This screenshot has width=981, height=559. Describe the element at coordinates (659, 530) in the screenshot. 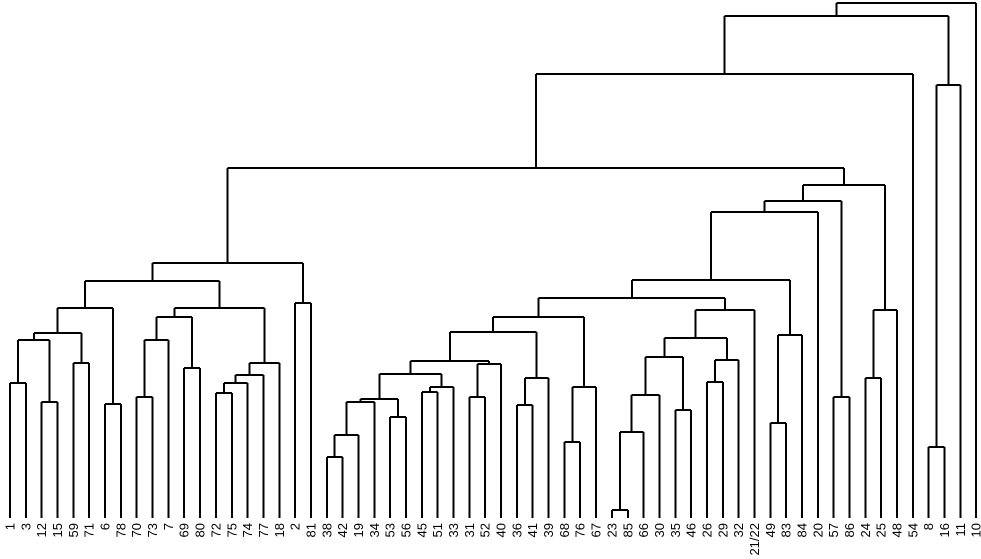

I see `leaf-label: 30` at that location.